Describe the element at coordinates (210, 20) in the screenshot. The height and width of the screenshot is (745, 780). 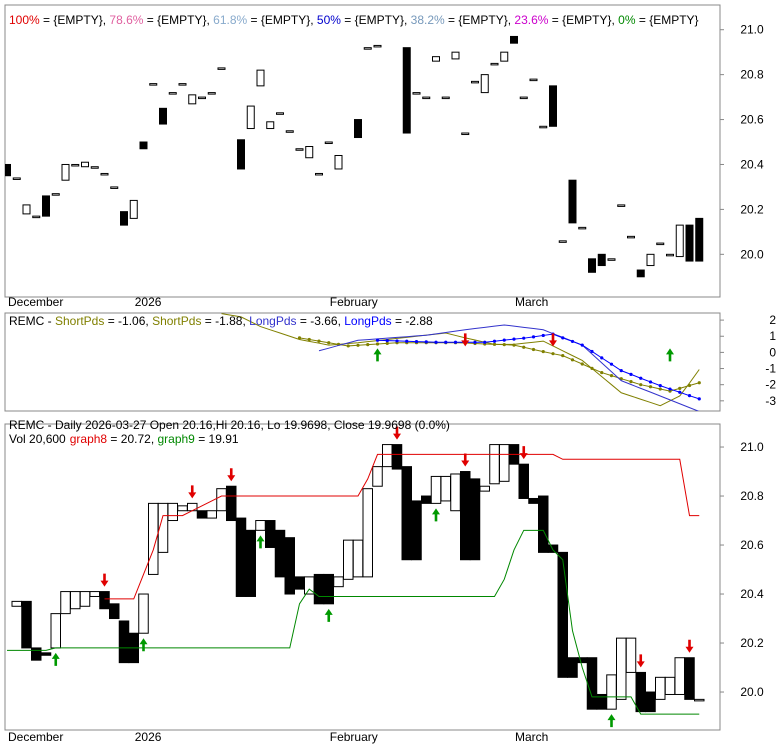
I see `legend-join: ,` at that location.